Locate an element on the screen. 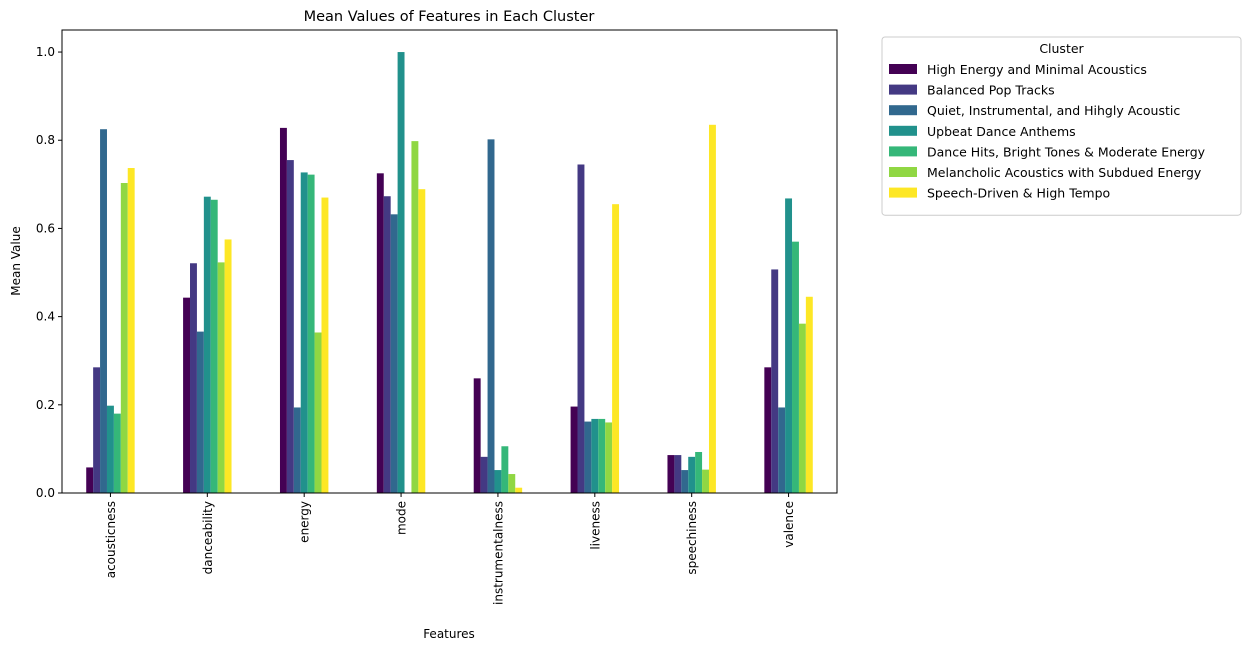 This screenshot has width=1250, height=651. legend-label-6: Speech-Driven & High Tempo is located at coordinates (1018, 193).